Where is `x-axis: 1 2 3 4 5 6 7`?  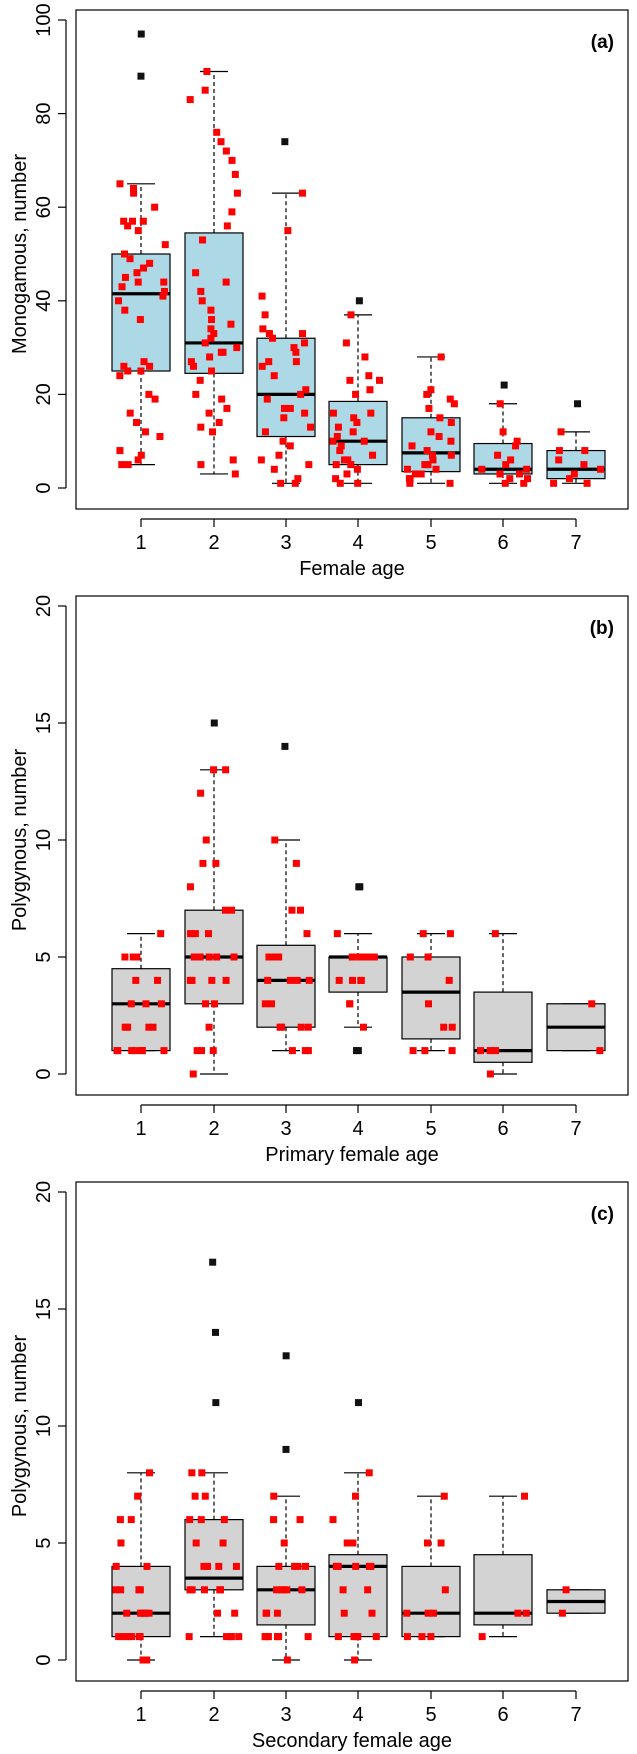 x-axis: 1 2 3 4 5 6 7 is located at coordinates (358, 1122).